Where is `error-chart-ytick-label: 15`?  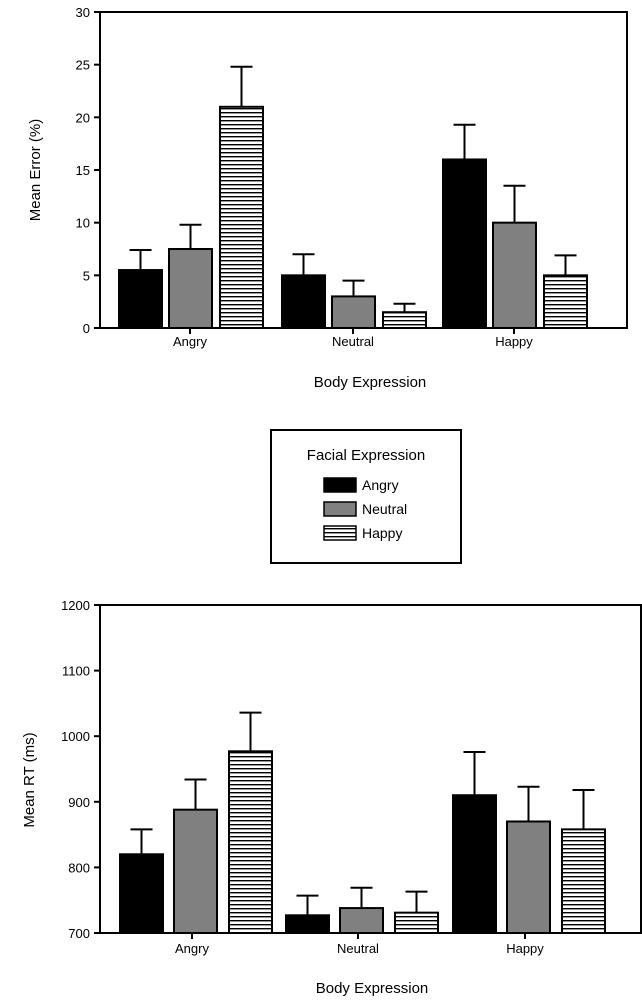
error-chart-ytick-label: 15 is located at coordinates (83, 170).